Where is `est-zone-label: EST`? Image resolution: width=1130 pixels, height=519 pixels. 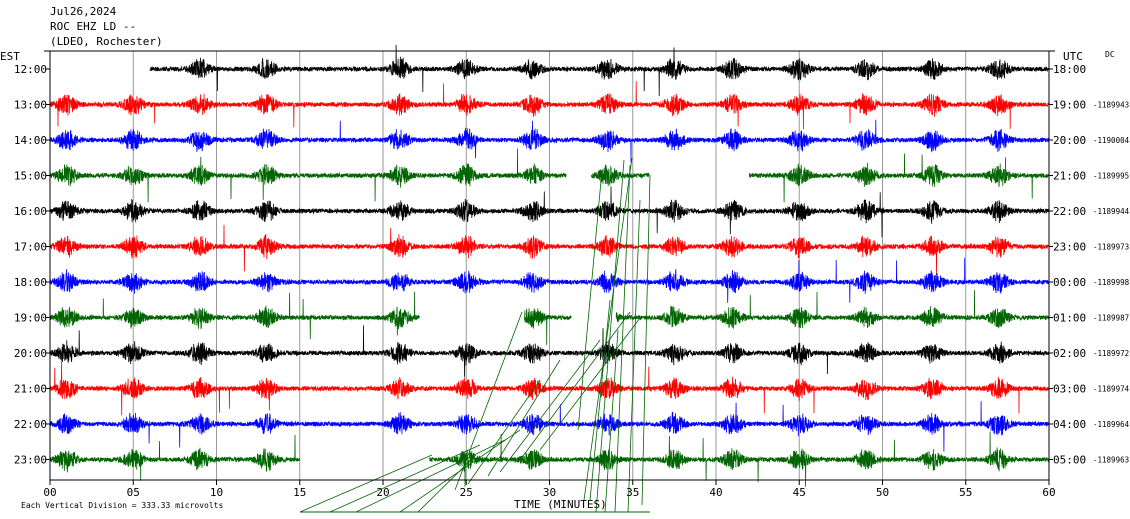
est-zone-label: EST is located at coordinates (10, 56).